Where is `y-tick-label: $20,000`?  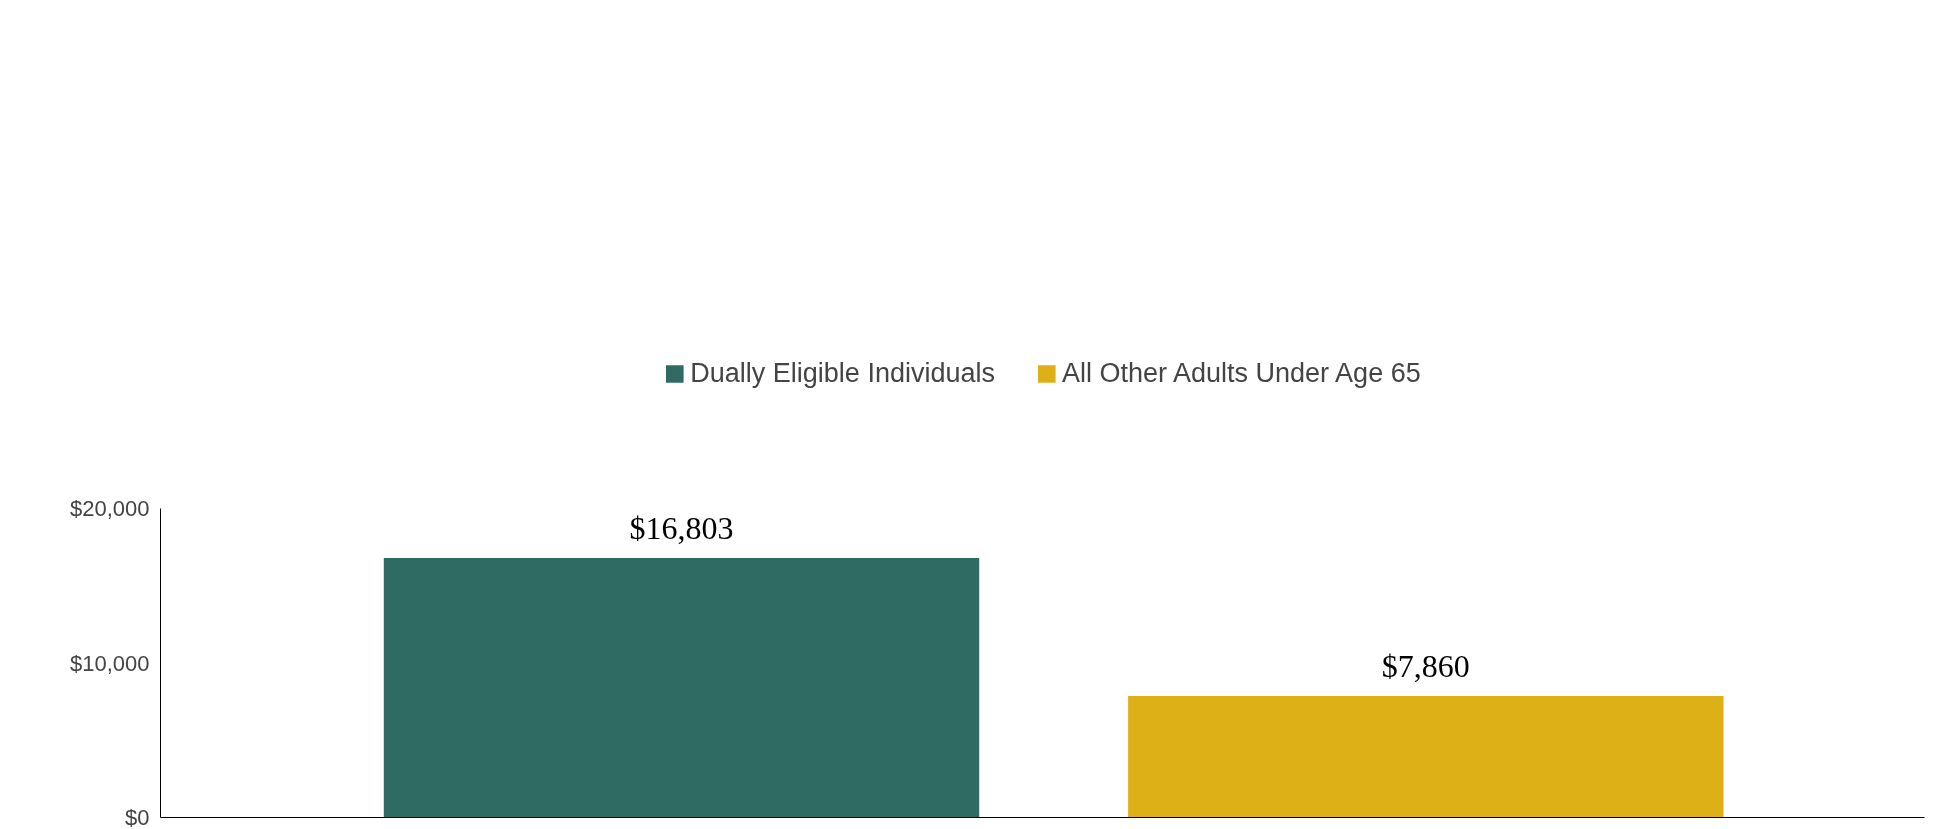 y-tick-label: $20,000 is located at coordinates (109, 508).